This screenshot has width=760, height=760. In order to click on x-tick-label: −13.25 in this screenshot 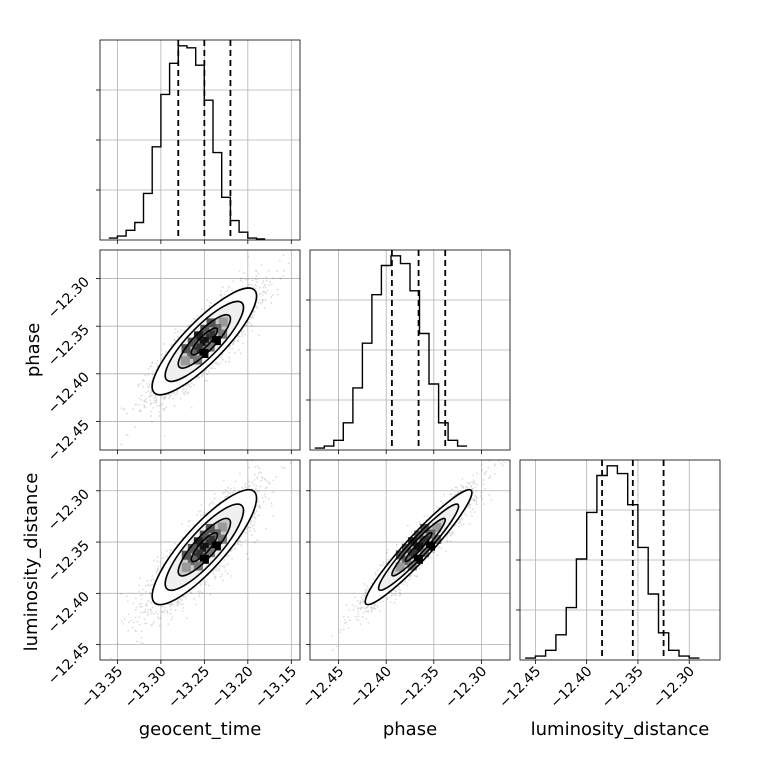, I will do `click(189, 688)`.